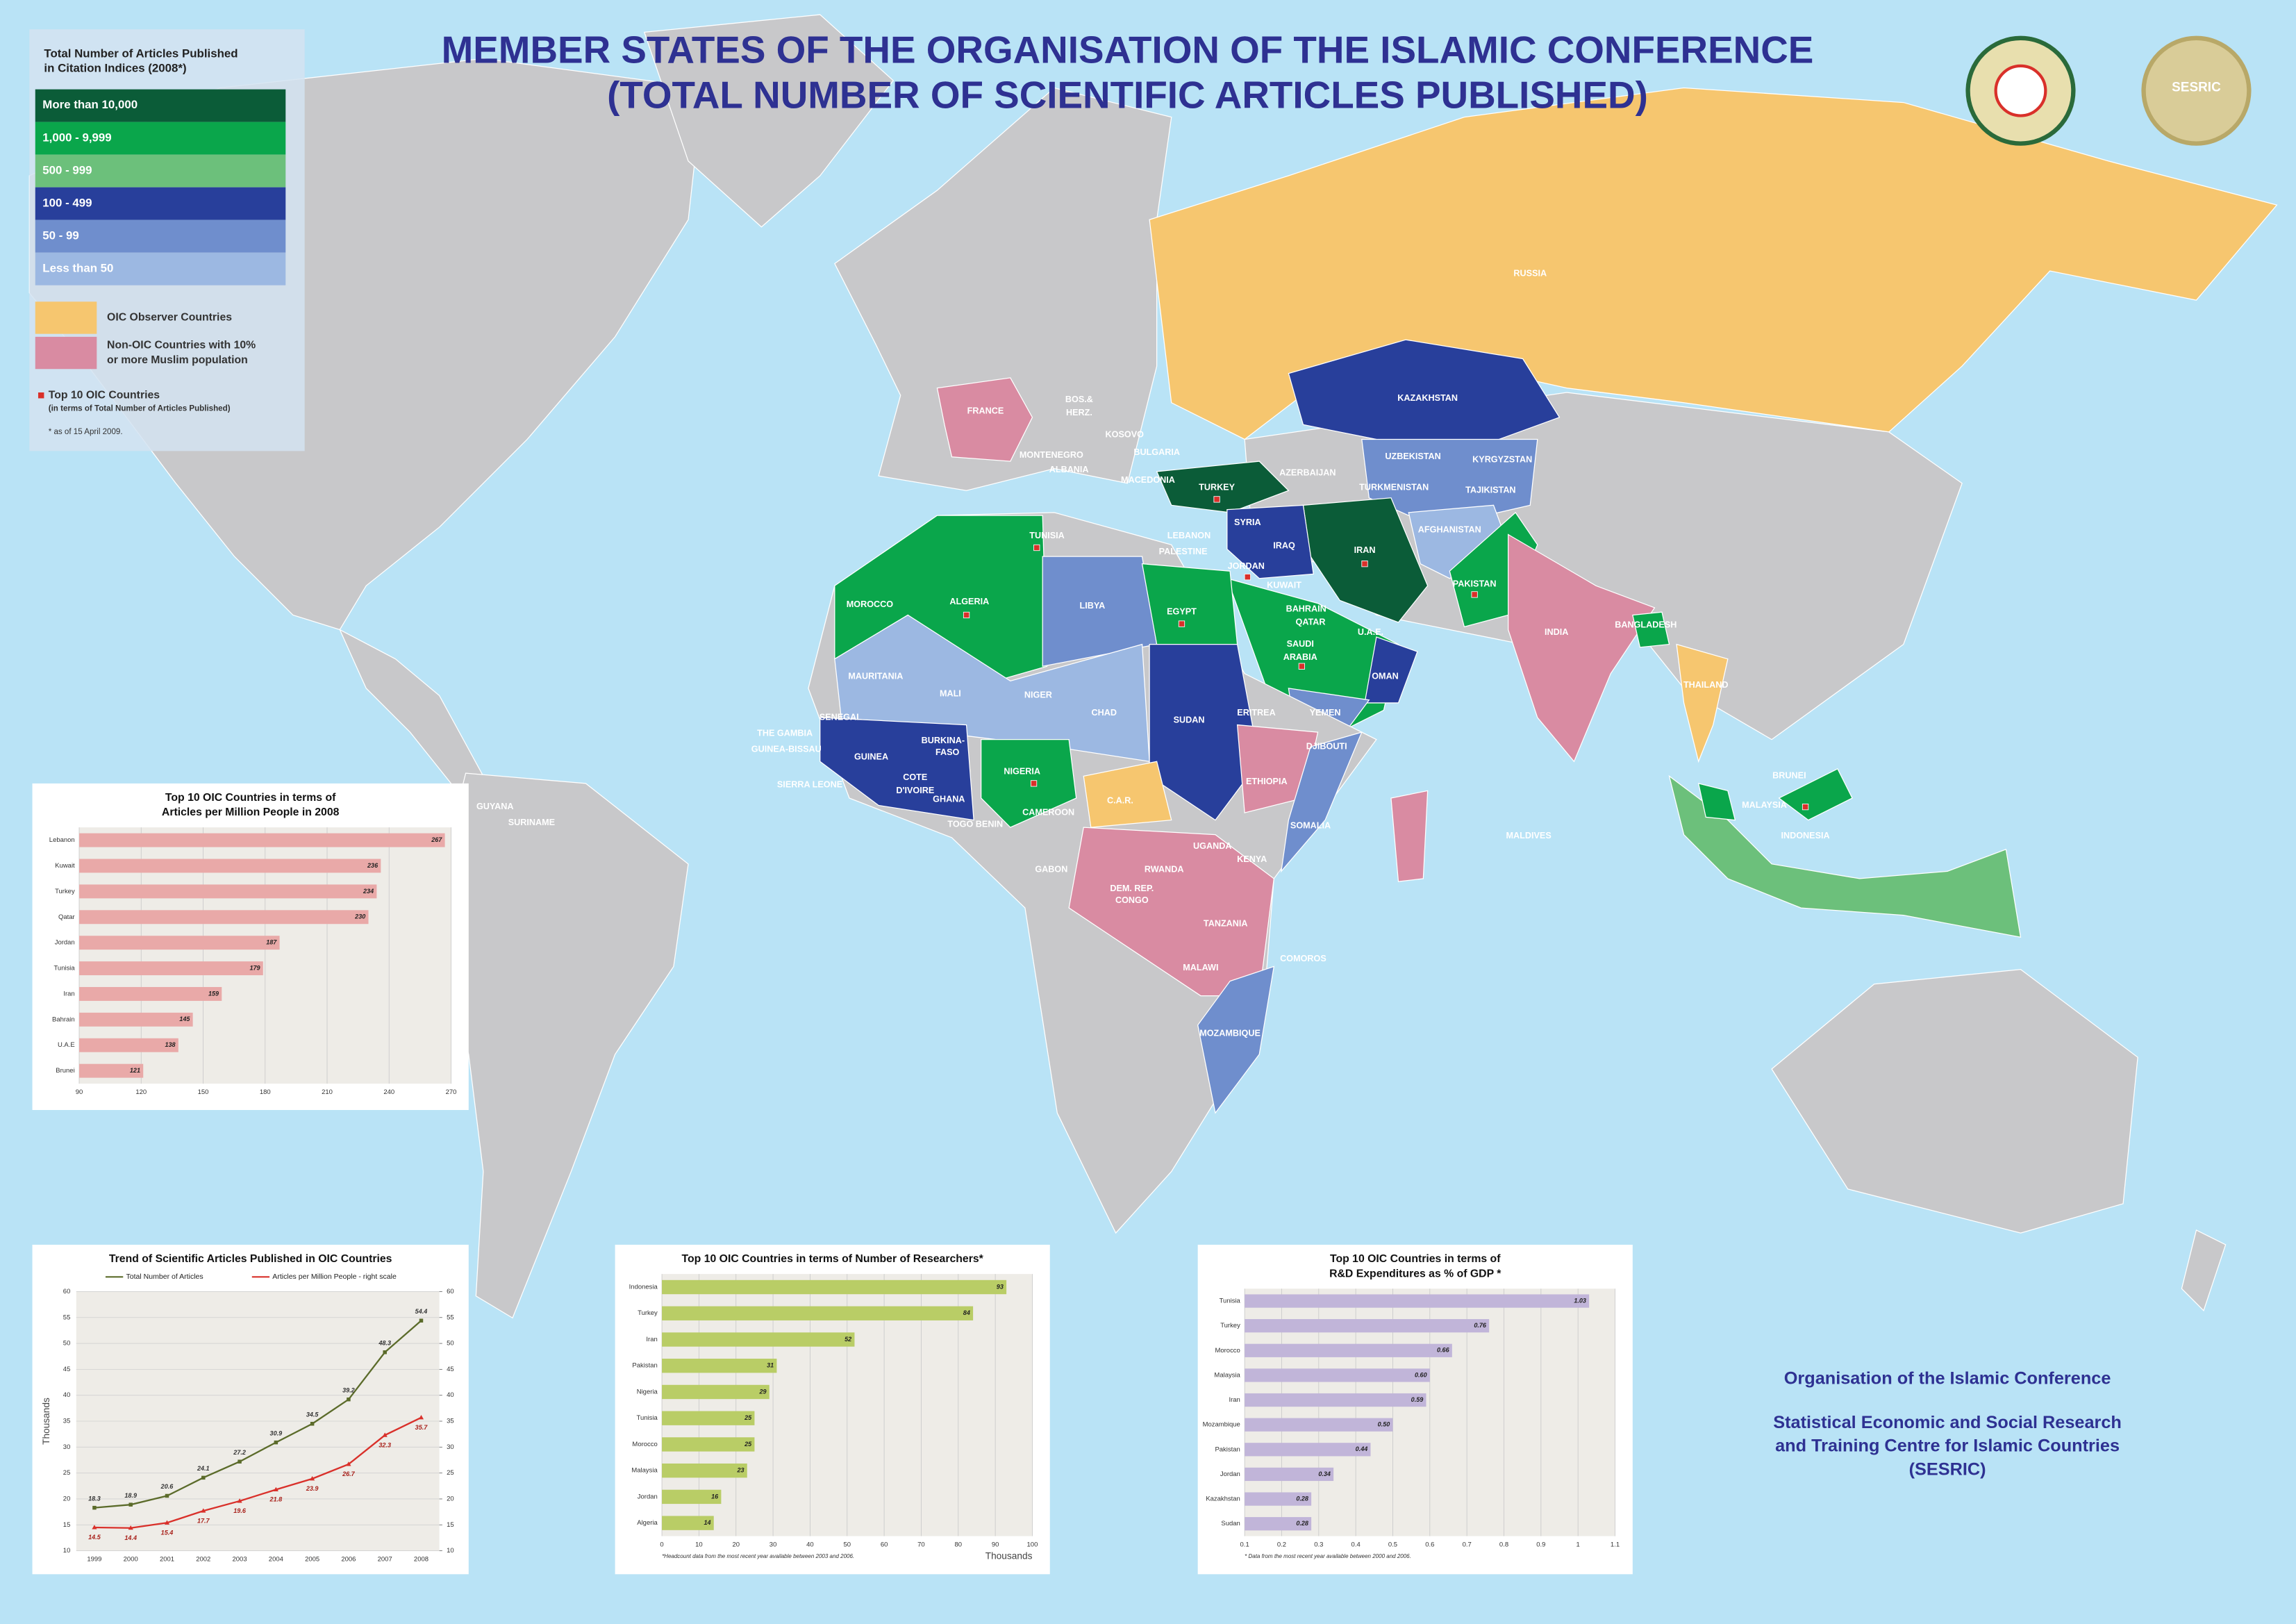 The width and height of the screenshot is (2296, 1624). What do you see at coordinates (1582, 648) in the screenshot?
I see `india` at bounding box center [1582, 648].